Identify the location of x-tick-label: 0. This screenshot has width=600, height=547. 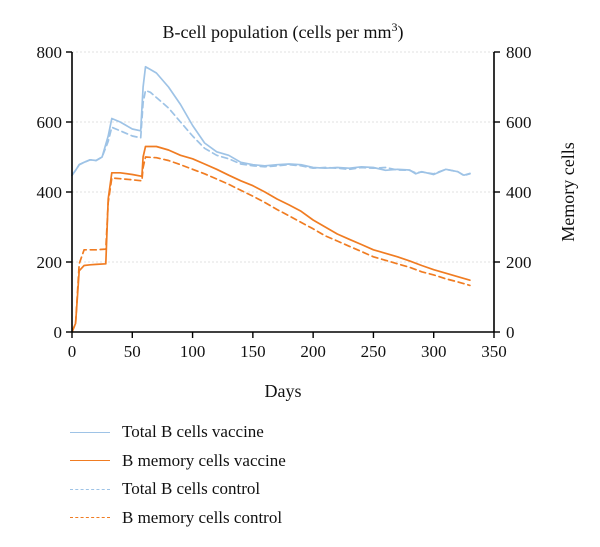
(72, 351).